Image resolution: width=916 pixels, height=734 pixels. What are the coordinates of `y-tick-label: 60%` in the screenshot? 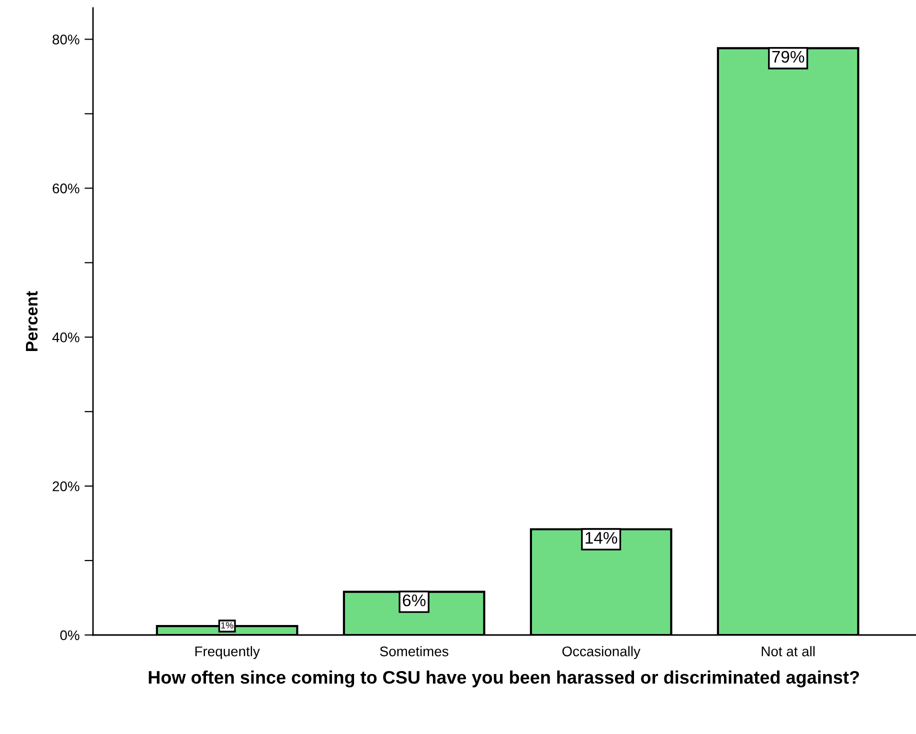 It's located at (66, 189).